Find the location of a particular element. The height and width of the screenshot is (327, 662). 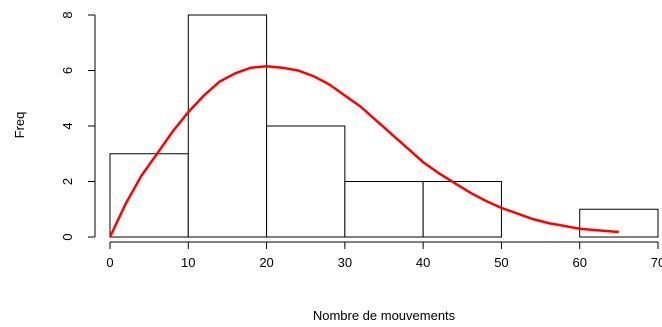

x-tick-label: 70 is located at coordinates (656, 262).